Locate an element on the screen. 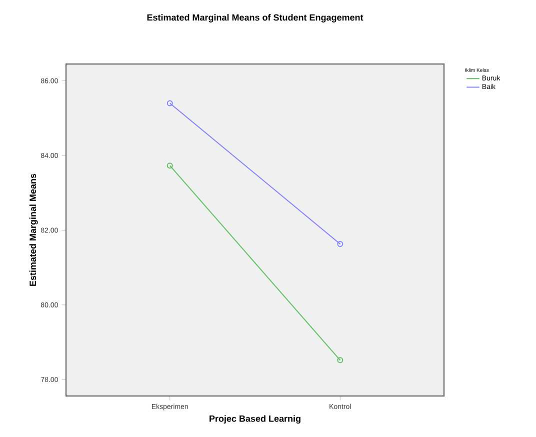 The image size is (536, 437). chart-title: Estimated Marginal Means of Student Engagement is located at coordinates (255, 18).